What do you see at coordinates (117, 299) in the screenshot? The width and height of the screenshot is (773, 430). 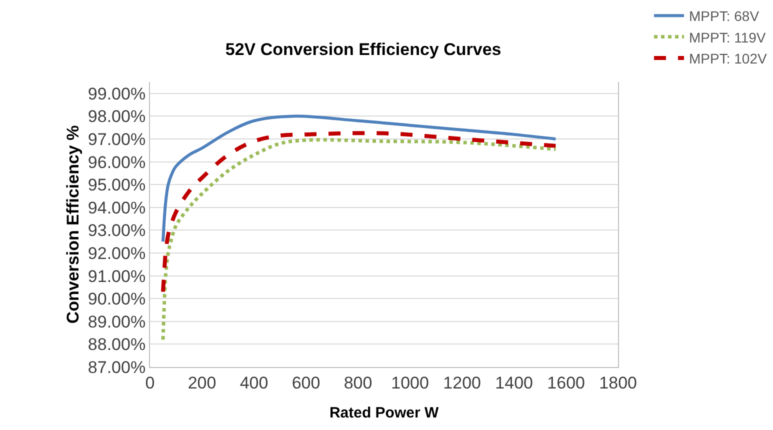 I see `y-tick-label: 90.00%` at bounding box center [117, 299].